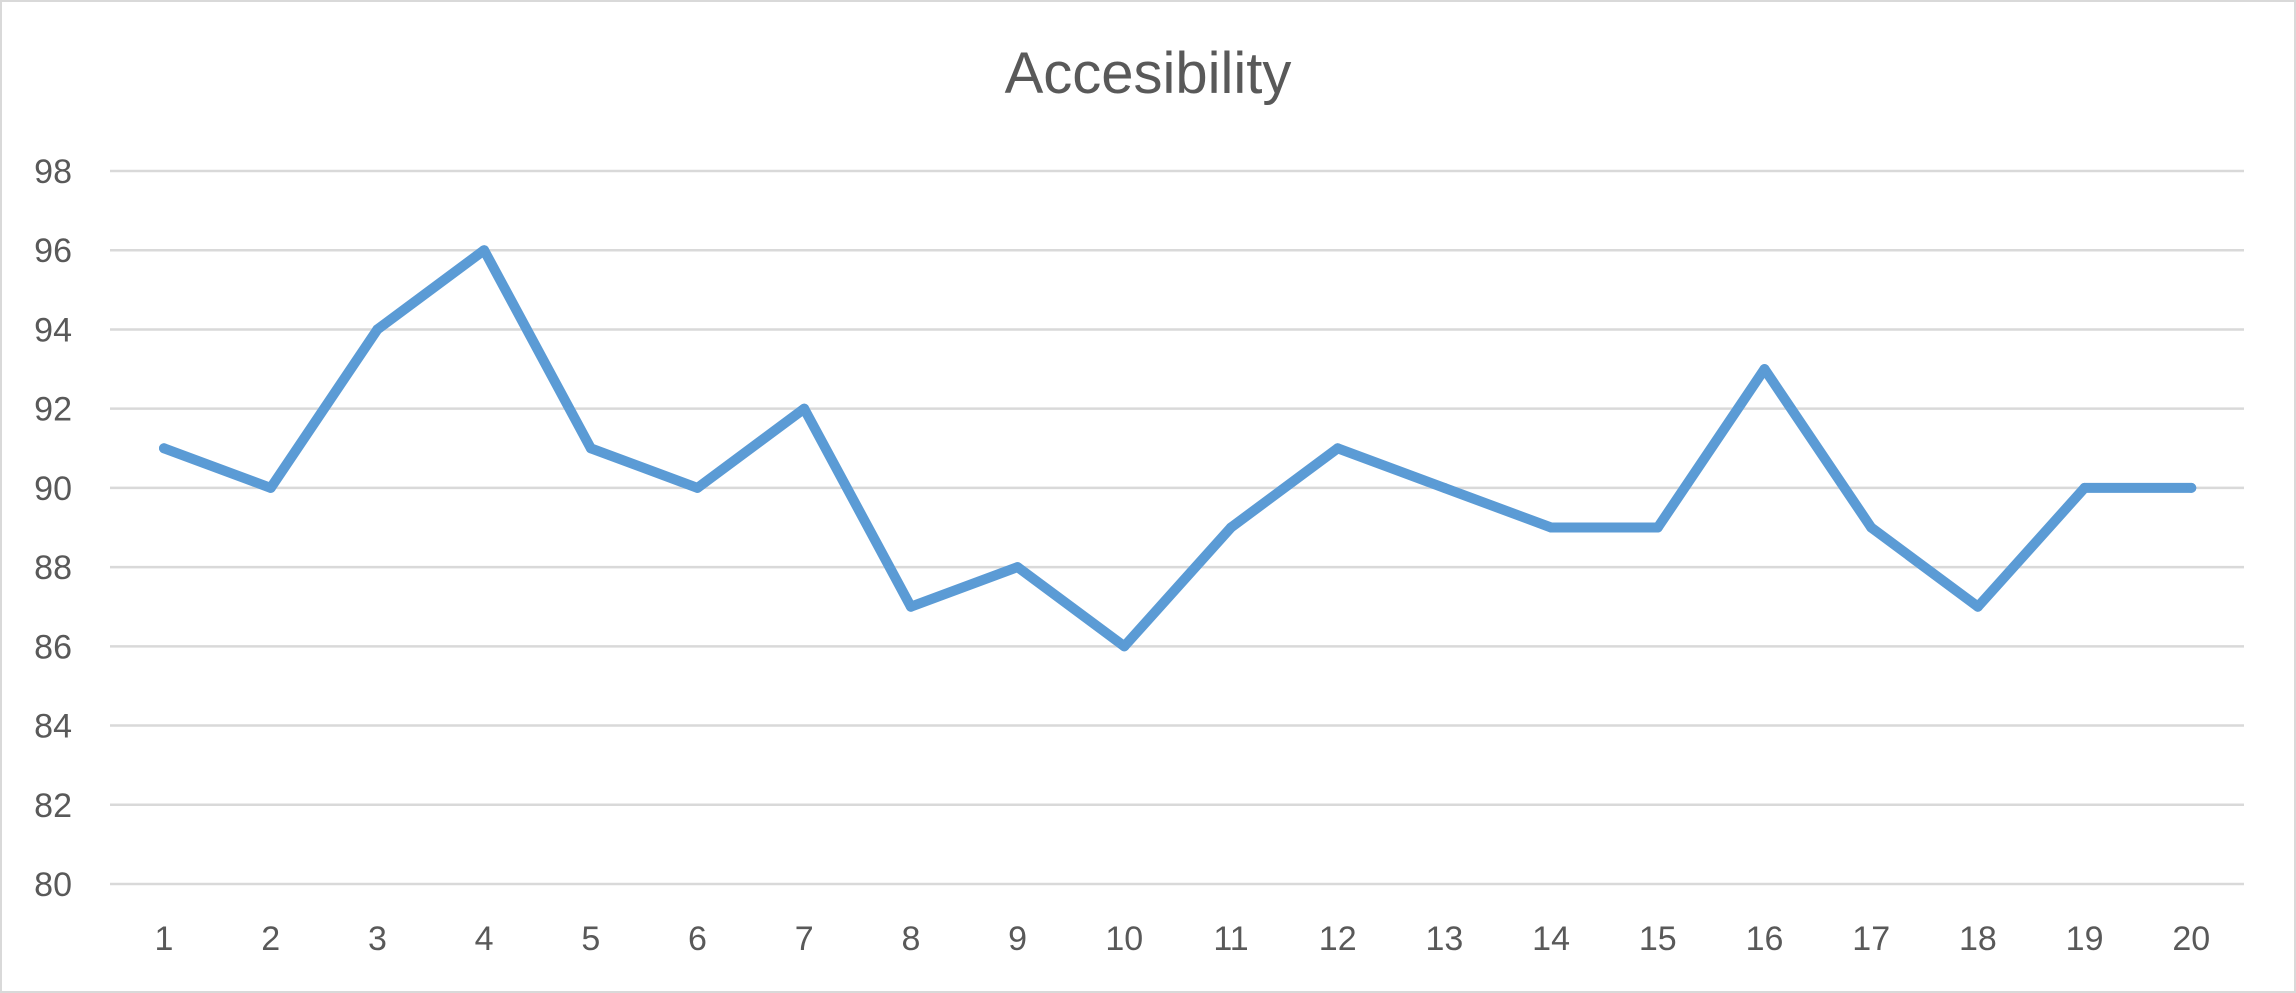 Image resolution: width=2296 pixels, height=993 pixels. Describe the element at coordinates (53, 528) in the screenshot. I see `y-axis-tick-labels: 80 82 84 86 88 90 92 94 96 98` at that location.